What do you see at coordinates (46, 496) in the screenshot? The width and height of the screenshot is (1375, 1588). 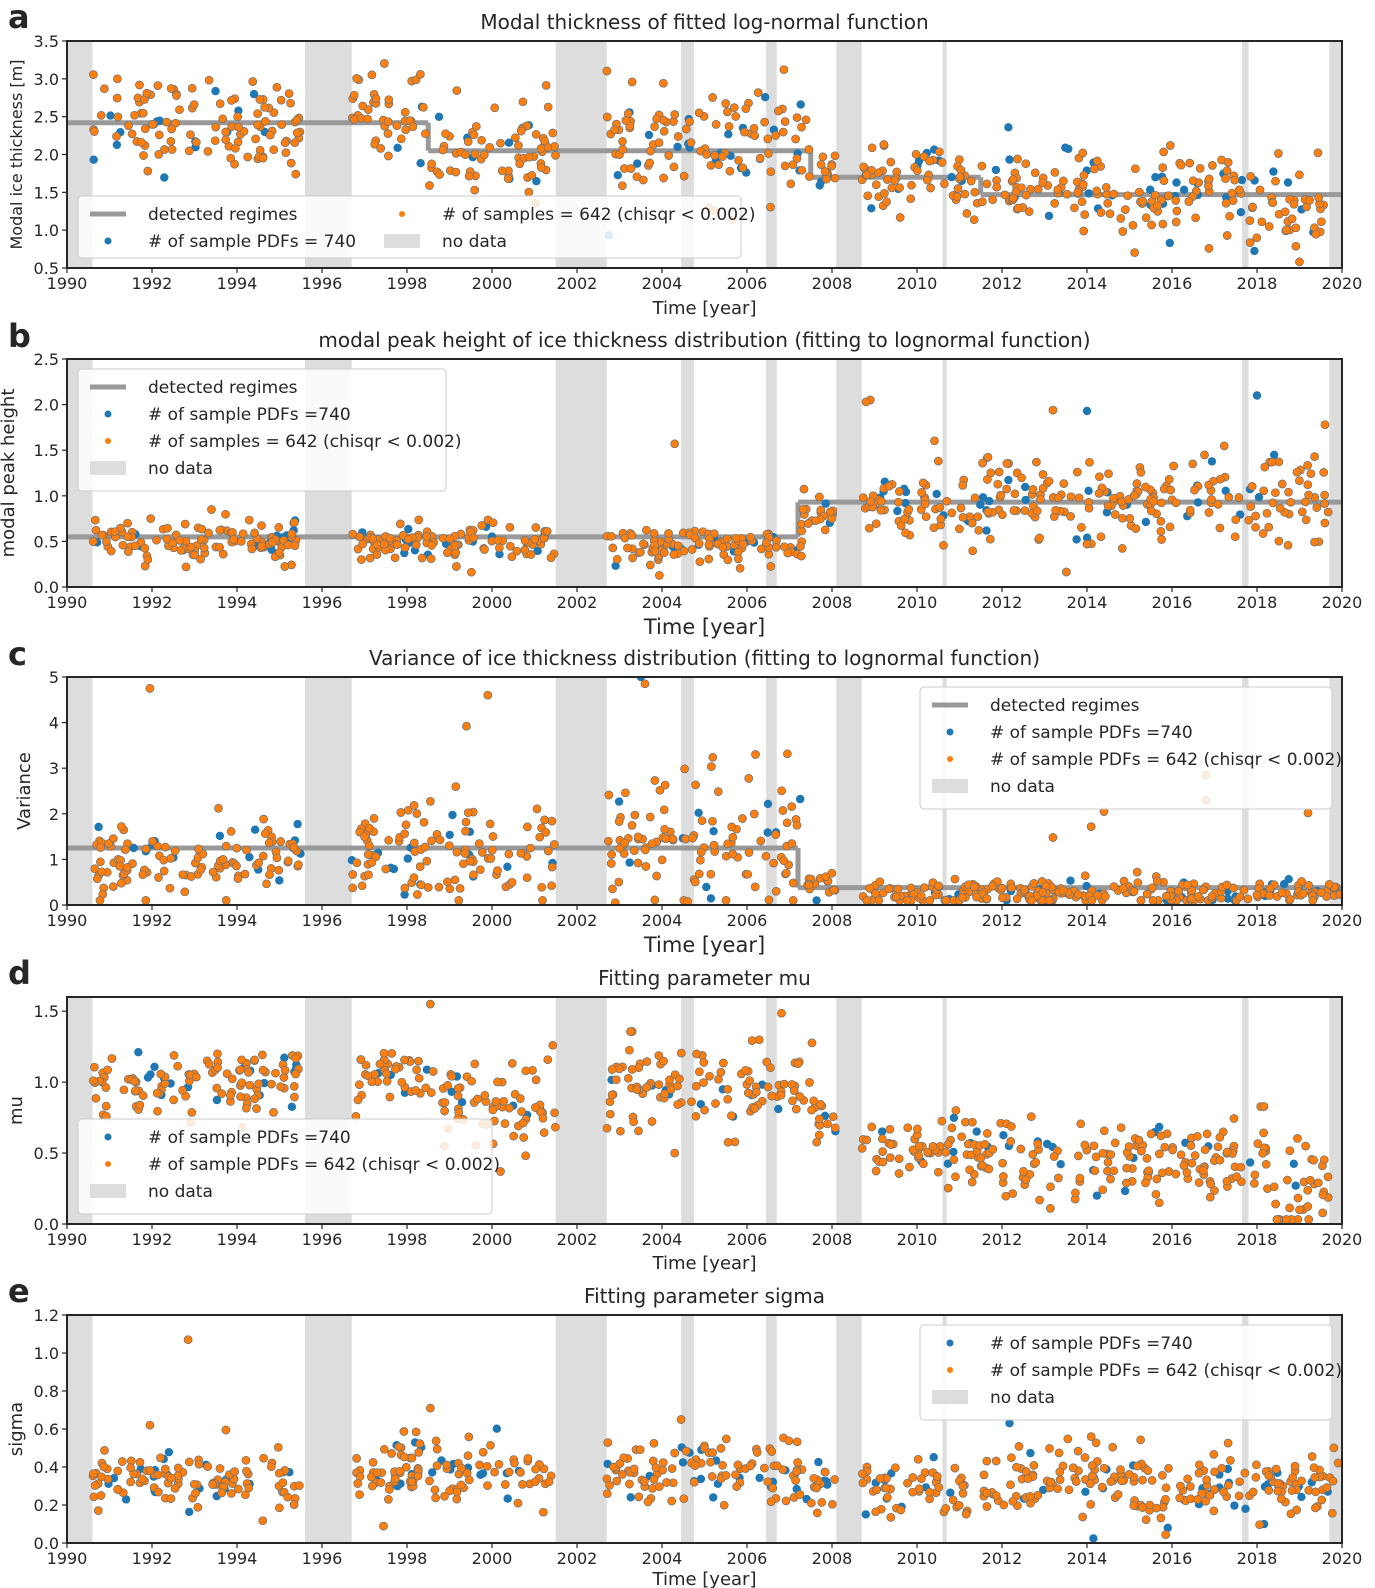 I see `y-tick-label: 1.0` at bounding box center [46, 496].